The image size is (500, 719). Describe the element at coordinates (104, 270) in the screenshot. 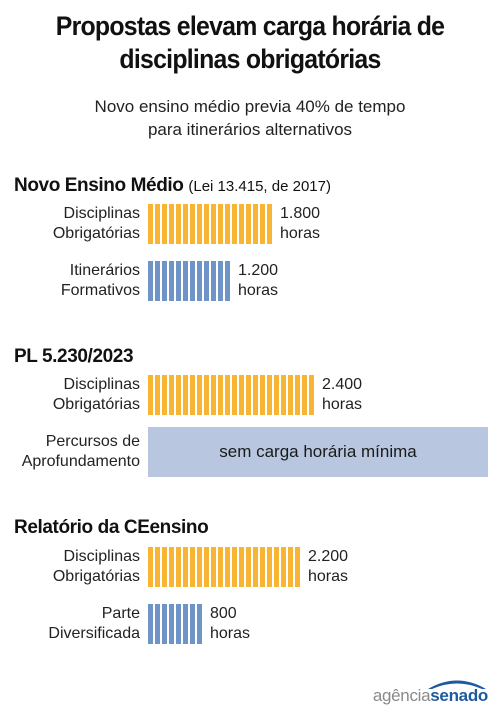

I see `row-label-line1: Itinerários` at that location.